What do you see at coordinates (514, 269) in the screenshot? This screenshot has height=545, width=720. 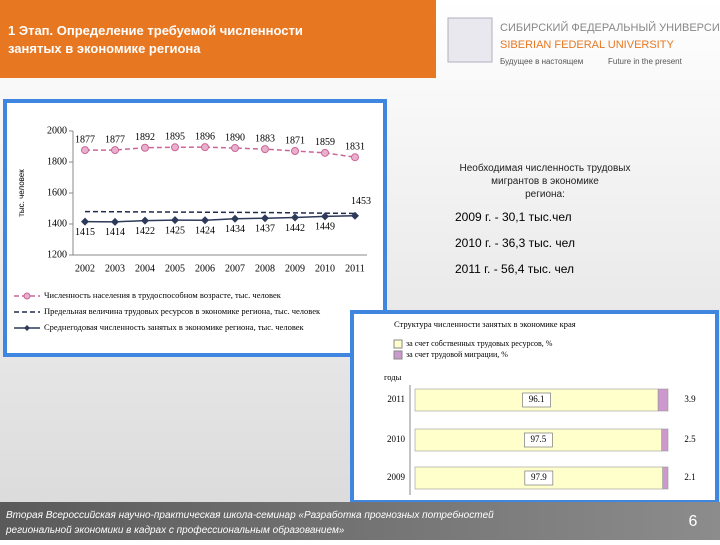 I see `info-item: 2011 г. - 56,4 тыс. чел` at bounding box center [514, 269].